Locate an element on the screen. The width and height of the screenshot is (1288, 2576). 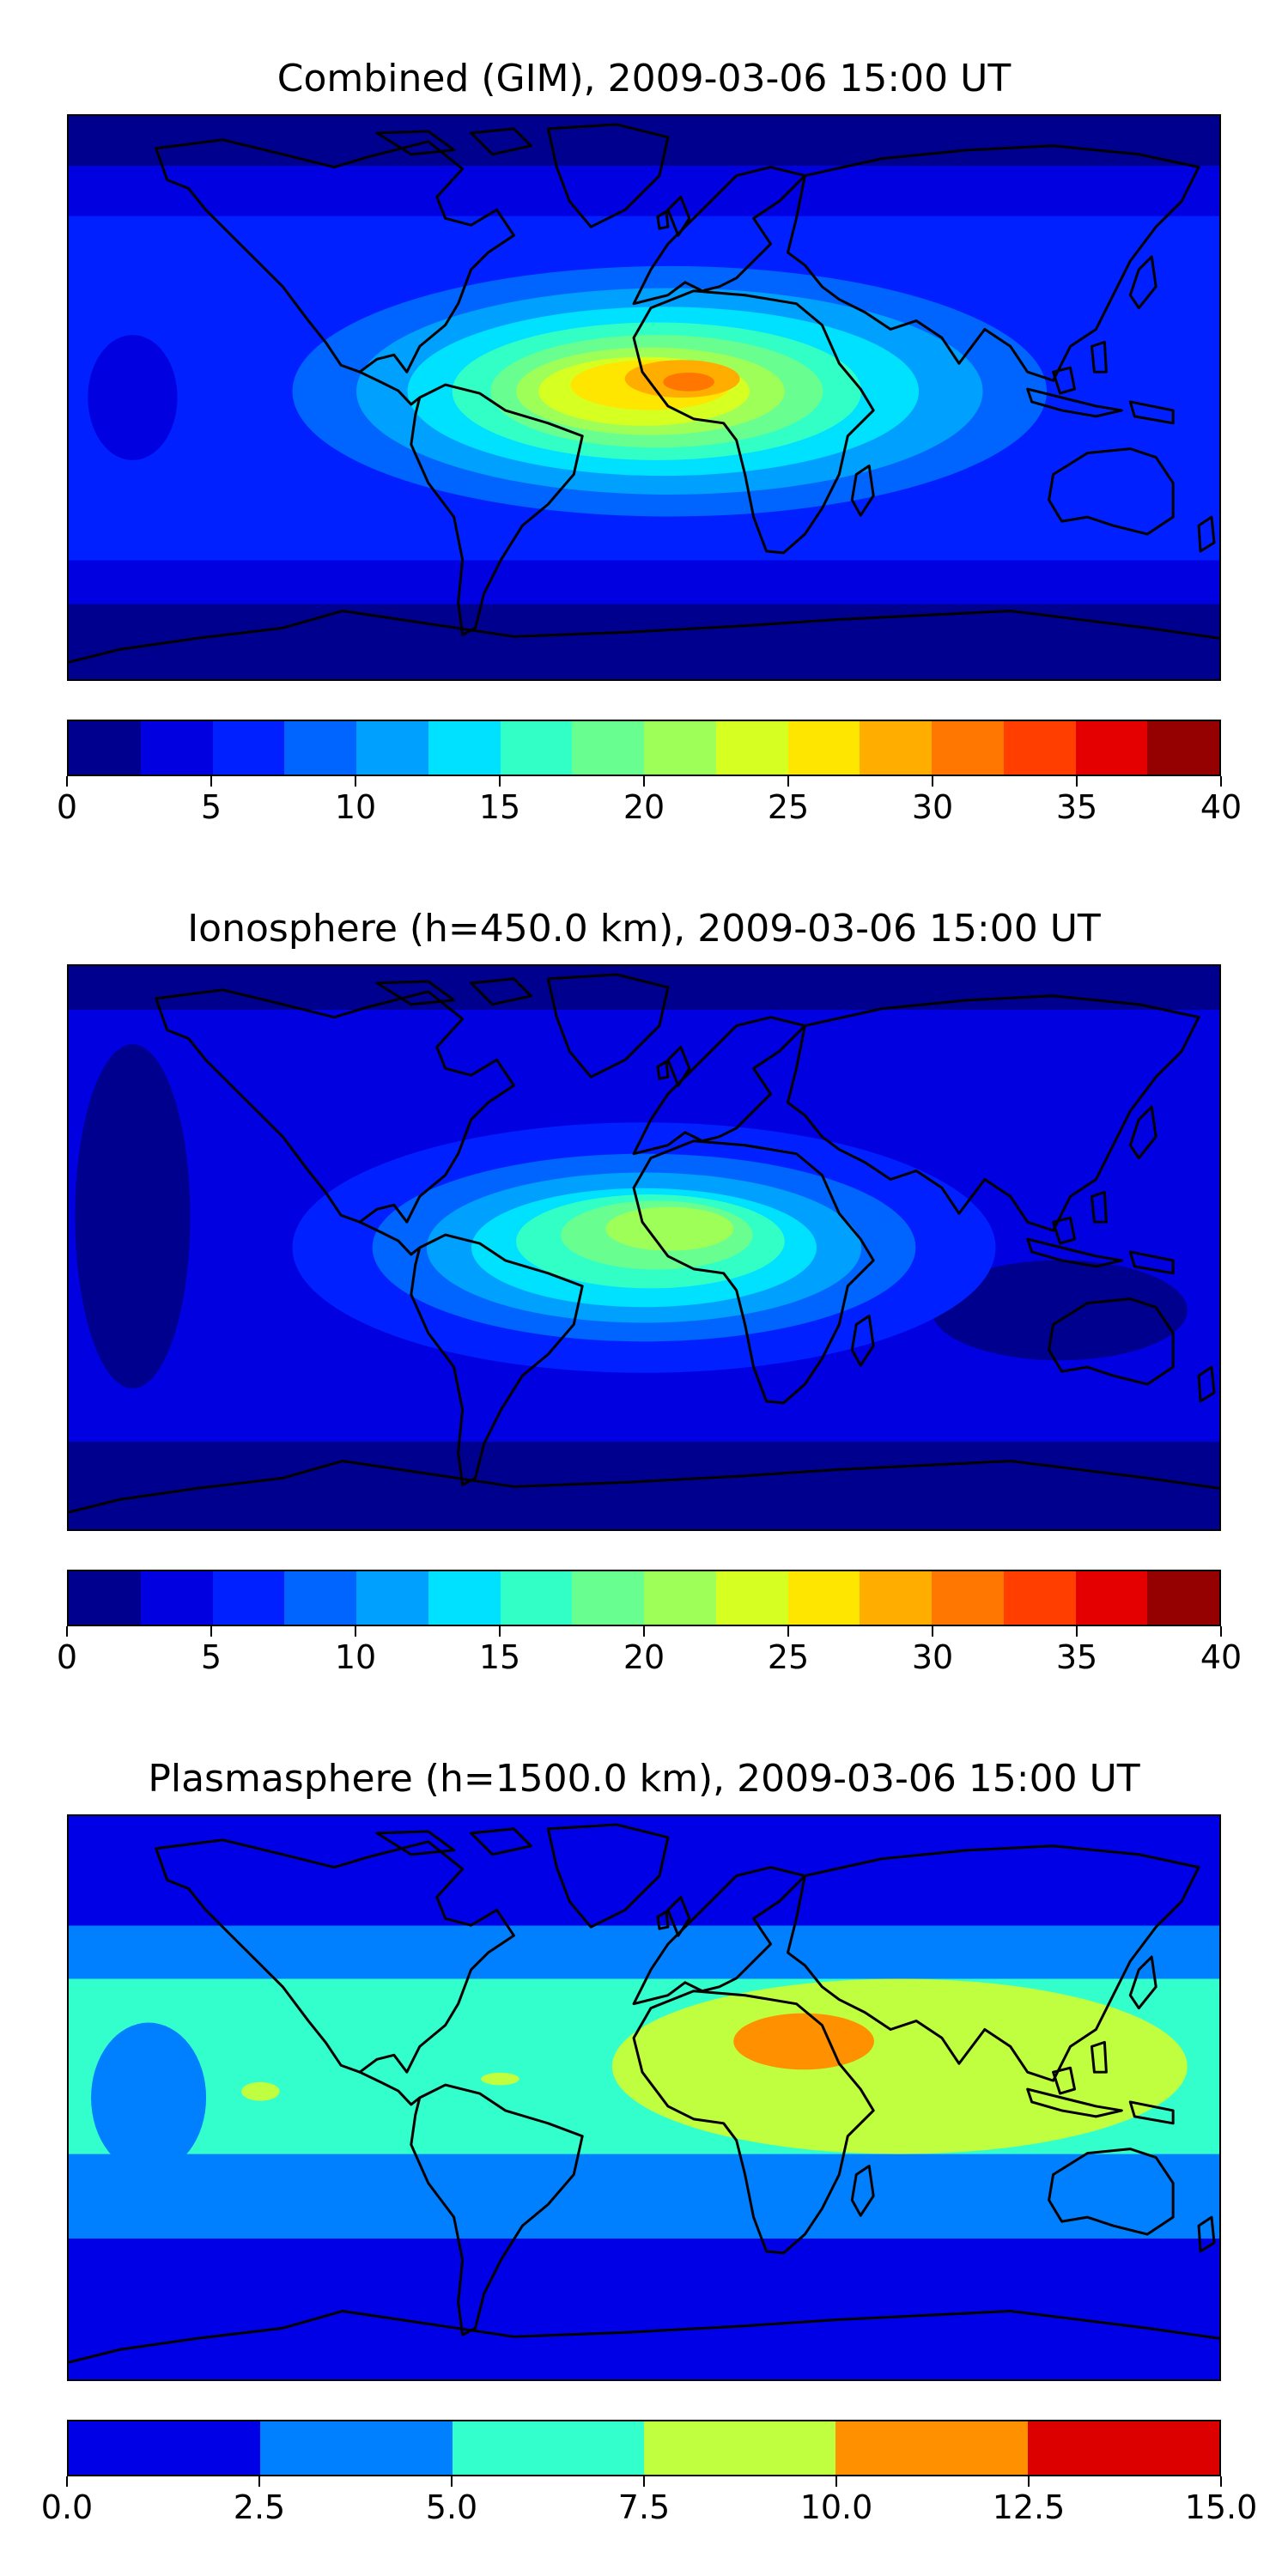
colorbar-tick-label: 5.0 is located at coordinates (452, 2507).